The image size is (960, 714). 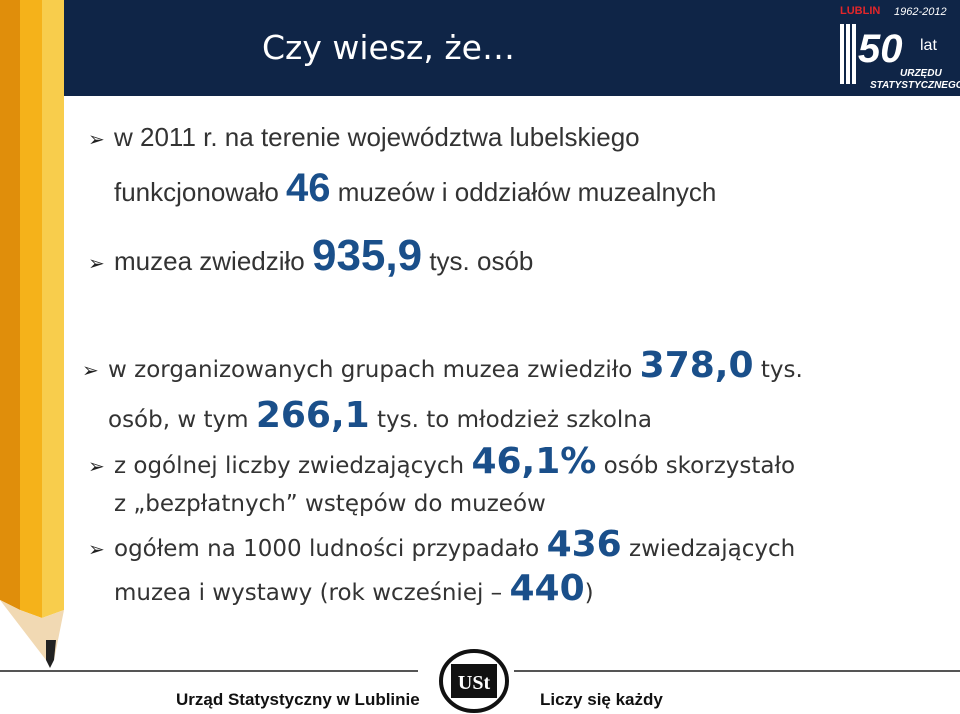 I want to click on logo-lat: lat, so click(x=928, y=45).